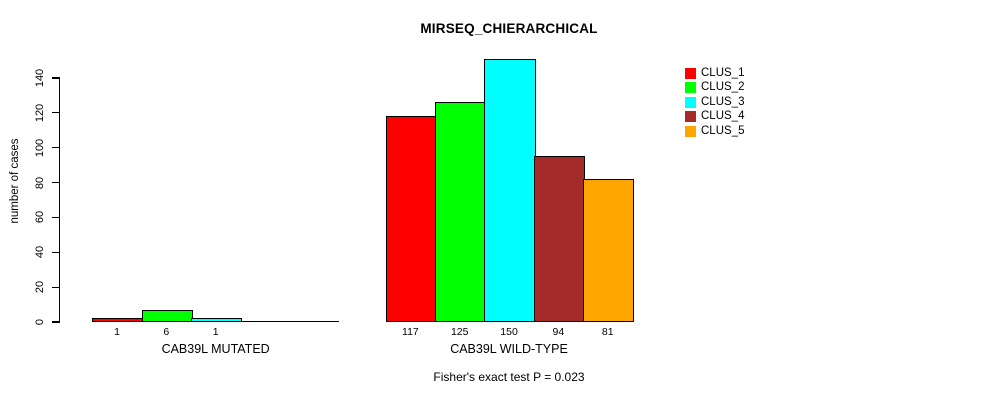 The height and width of the screenshot is (400, 990). What do you see at coordinates (60, 200) in the screenshot?
I see `y-axis-line` at bounding box center [60, 200].